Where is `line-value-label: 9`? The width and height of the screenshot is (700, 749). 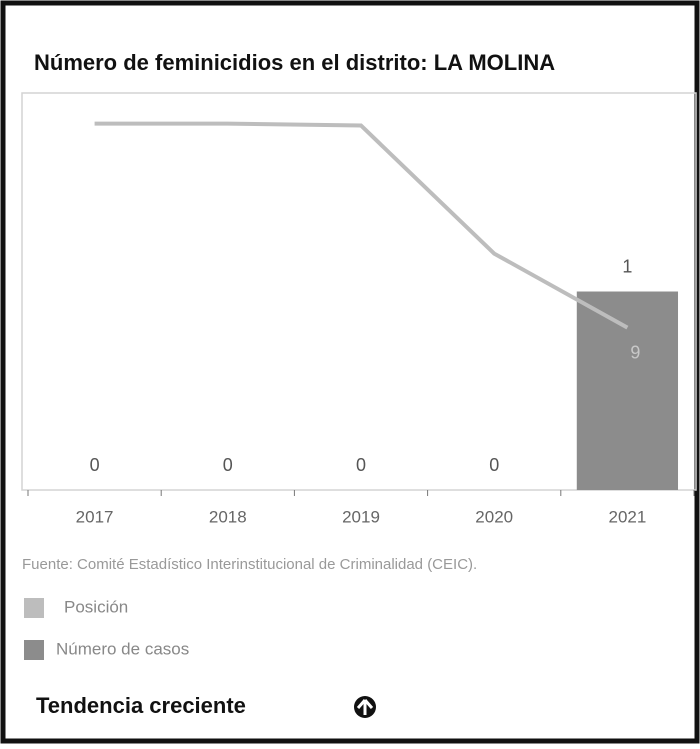
line-value-label: 9 is located at coordinates (635, 352).